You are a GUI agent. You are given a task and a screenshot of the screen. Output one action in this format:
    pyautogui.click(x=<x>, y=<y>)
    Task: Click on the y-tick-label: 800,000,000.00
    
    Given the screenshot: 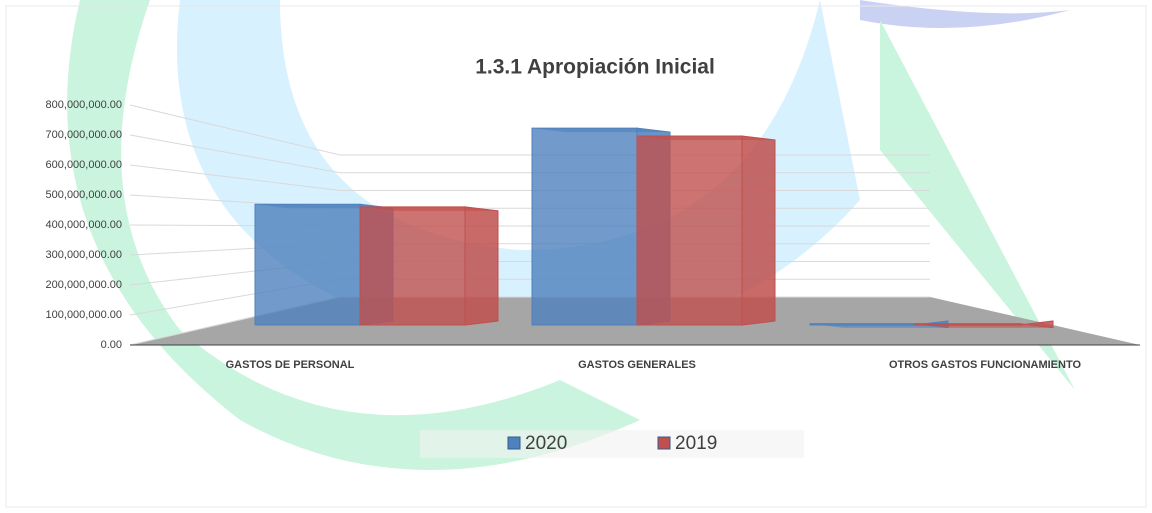 What is the action you would take?
    pyautogui.click(x=84, y=105)
    